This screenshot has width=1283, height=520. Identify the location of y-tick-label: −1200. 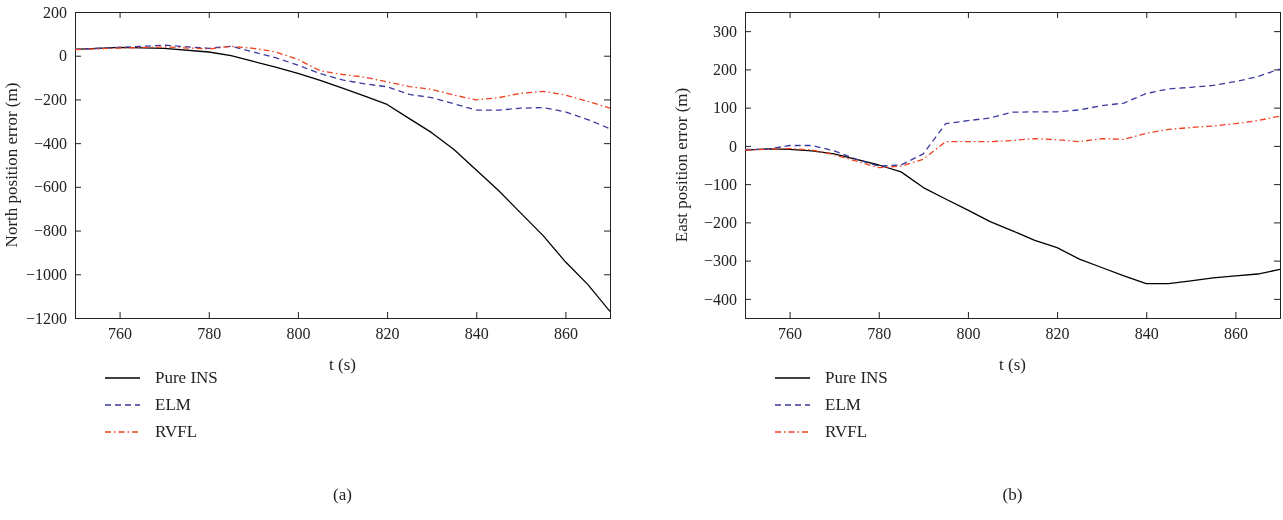
(46, 318).